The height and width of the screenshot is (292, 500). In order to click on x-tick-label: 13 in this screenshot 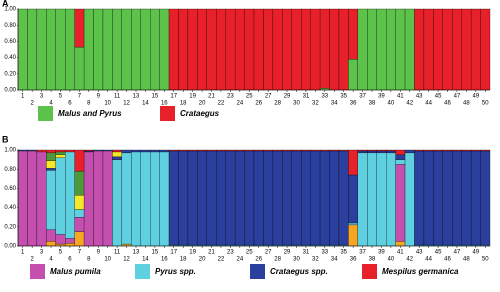, I will do `click(136, 97)`.